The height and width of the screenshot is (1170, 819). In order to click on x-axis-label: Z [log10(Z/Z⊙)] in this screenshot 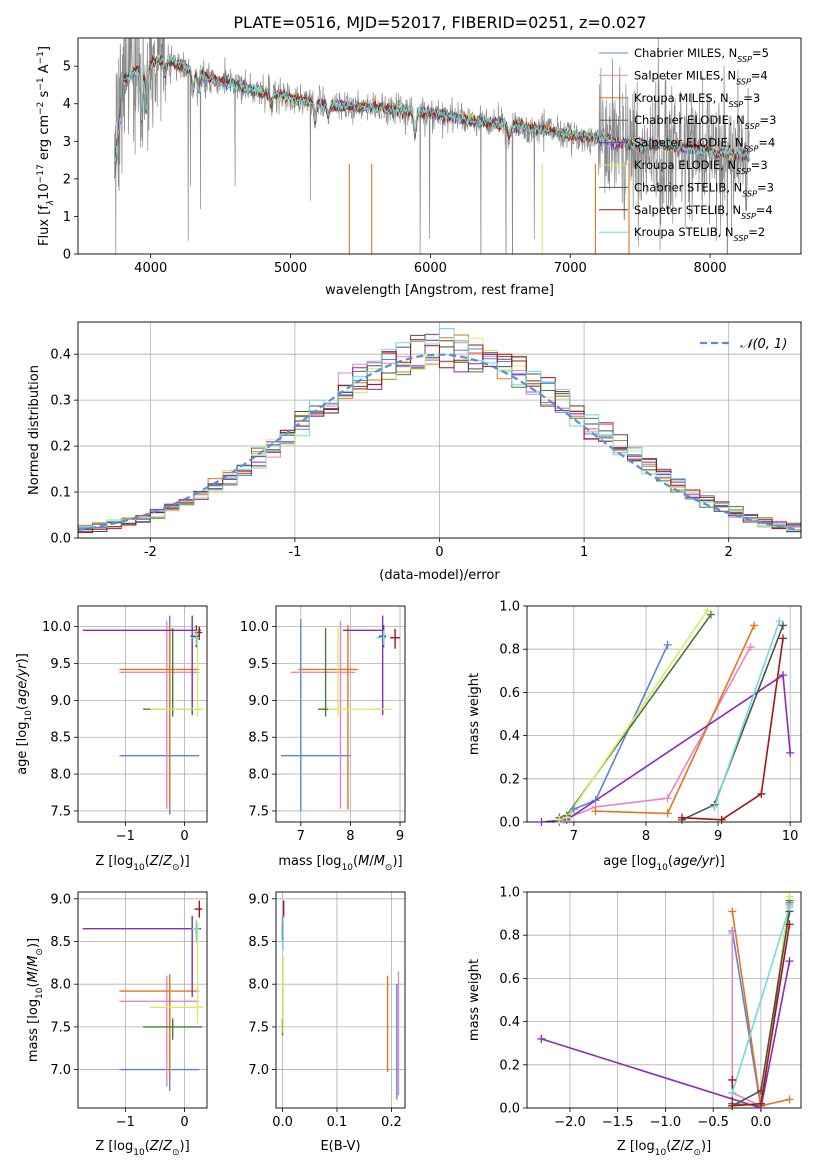, I will do `click(142, 863)`.